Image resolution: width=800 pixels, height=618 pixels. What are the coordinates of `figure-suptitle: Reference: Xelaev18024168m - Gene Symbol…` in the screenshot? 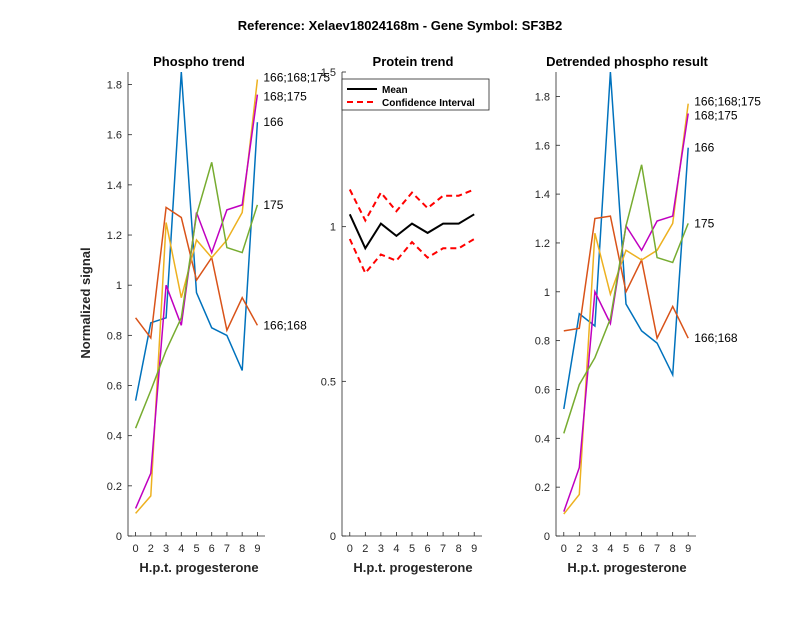 It's located at (400, 25).